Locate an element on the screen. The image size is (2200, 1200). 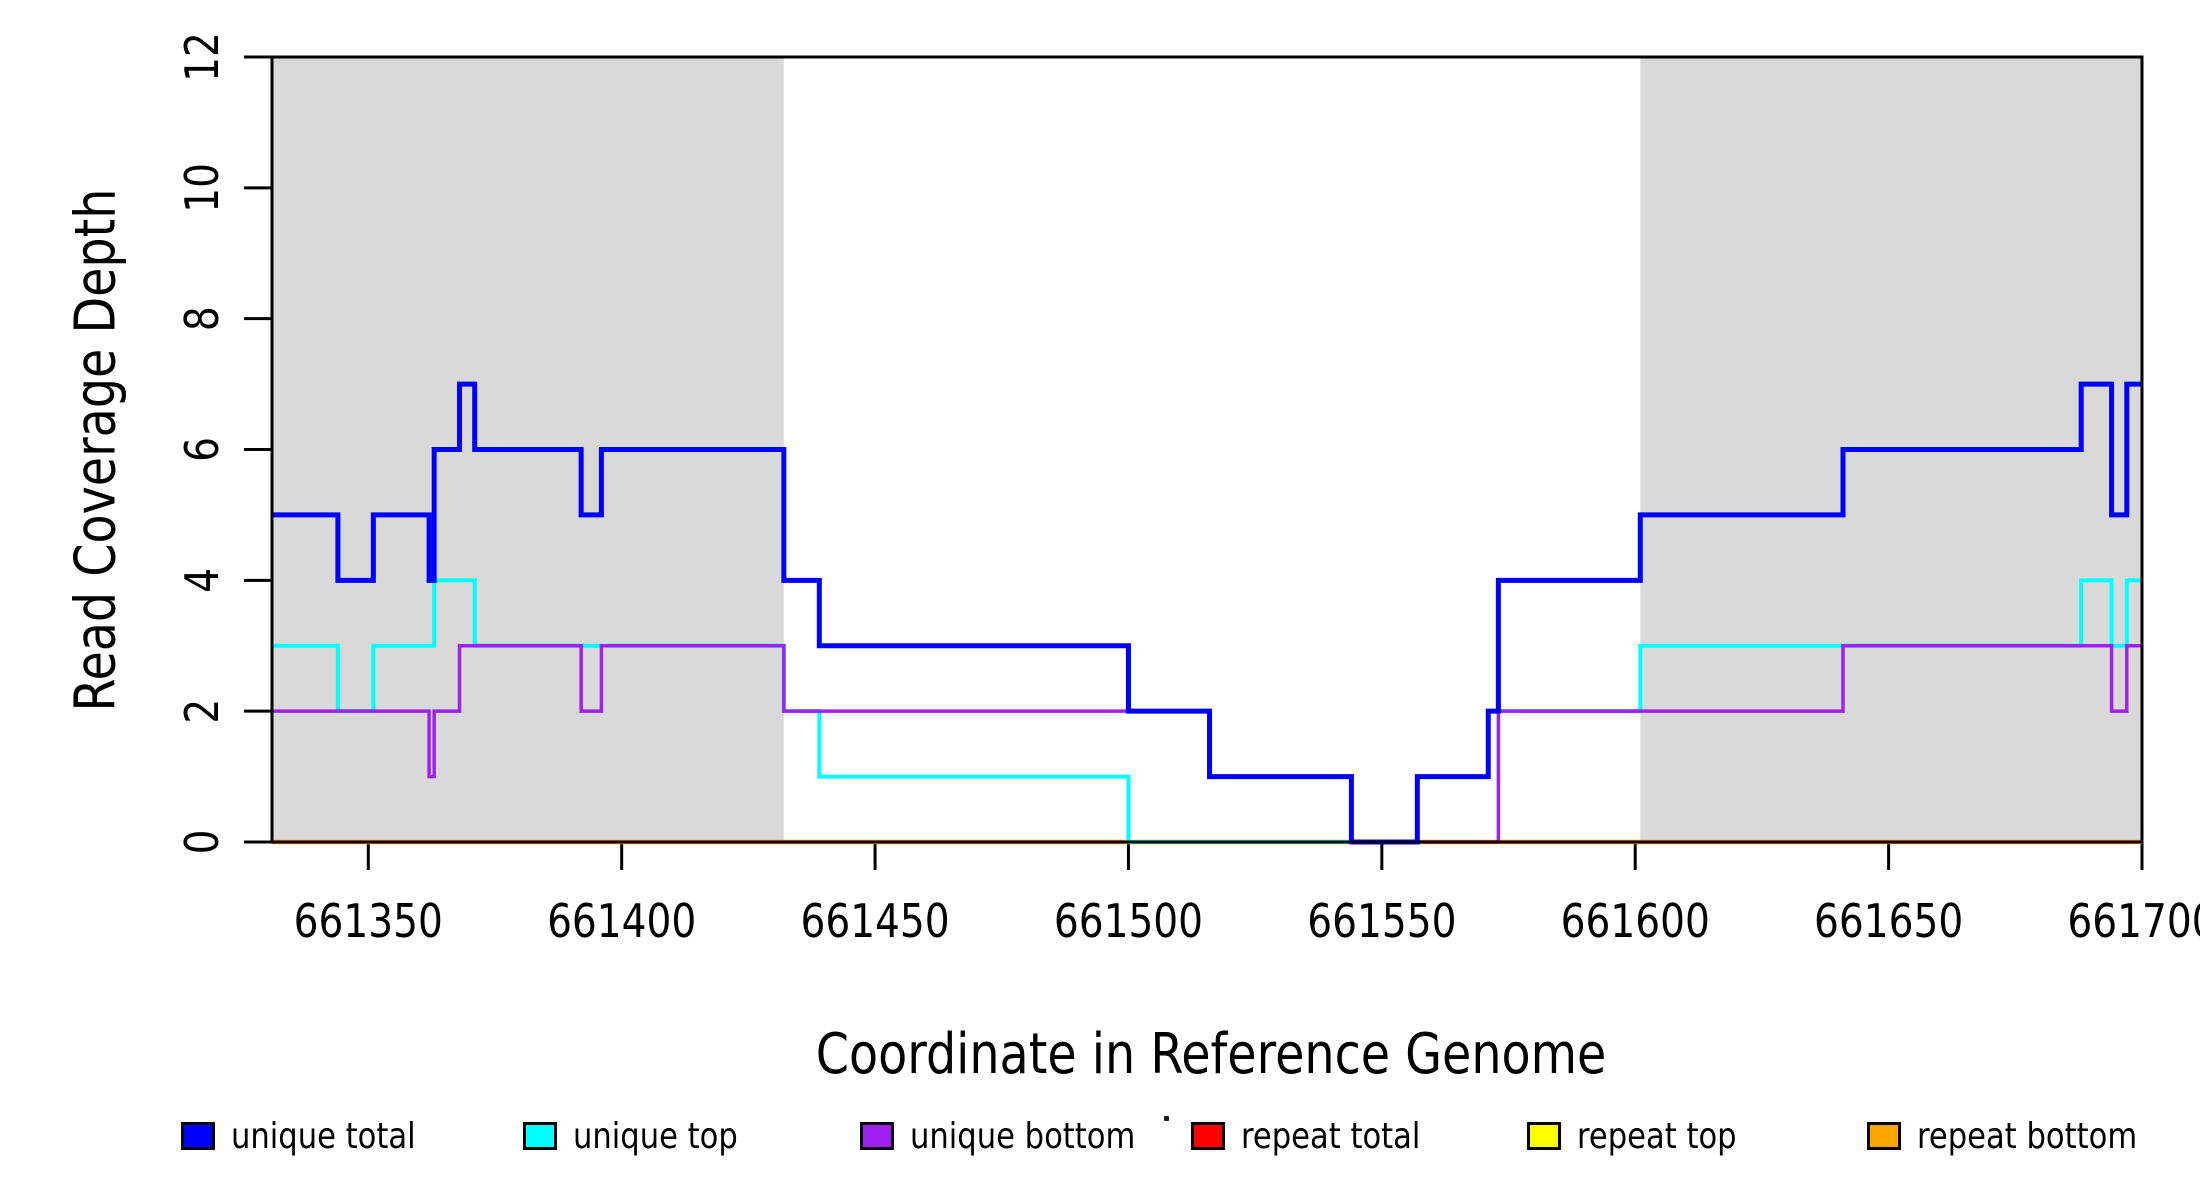
x-tick-label: 661600 is located at coordinates (1635, 922).